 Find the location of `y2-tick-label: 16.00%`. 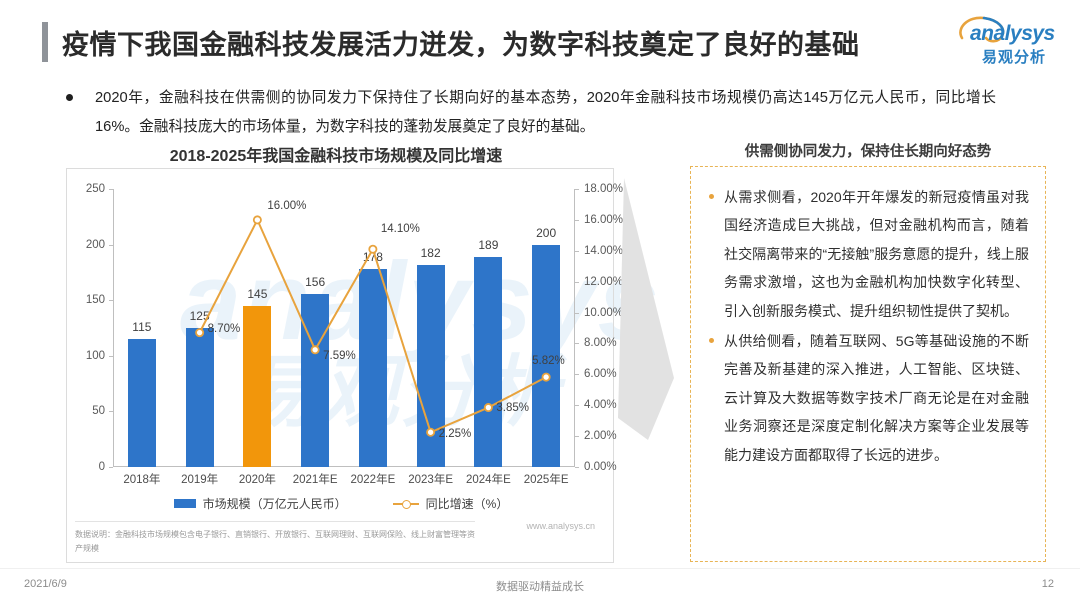

y2-tick-label: 16.00% is located at coordinates (604, 219).